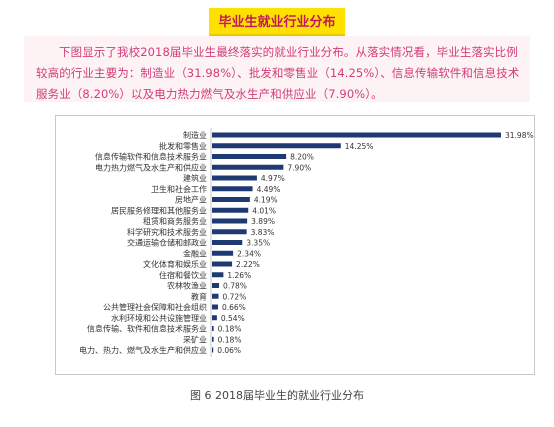 The width and height of the screenshot is (554, 427). What do you see at coordinates (229, 350) in the screenshot?
I see `value-label: 0.06%` at bounding box center [229, 350].